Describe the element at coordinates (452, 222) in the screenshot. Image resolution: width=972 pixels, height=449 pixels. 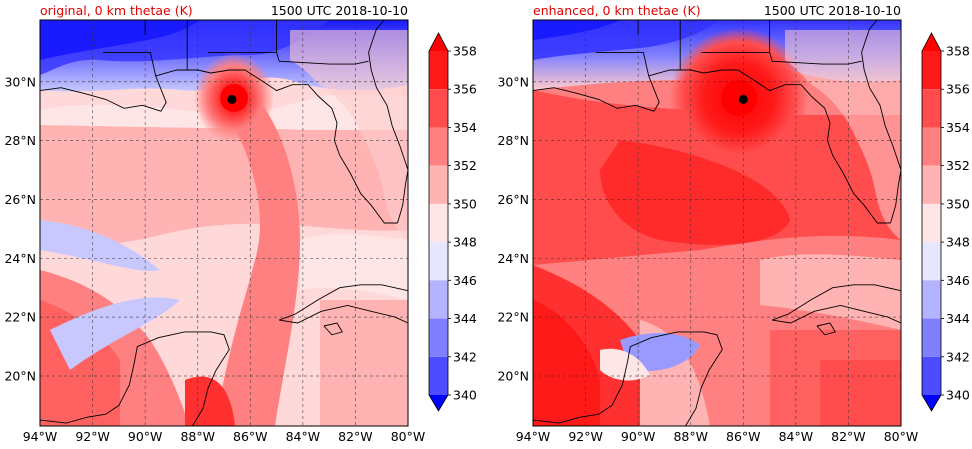
I see `colorbar-original: 340 342 344 346 348 350 352 354 356 358` at that location.